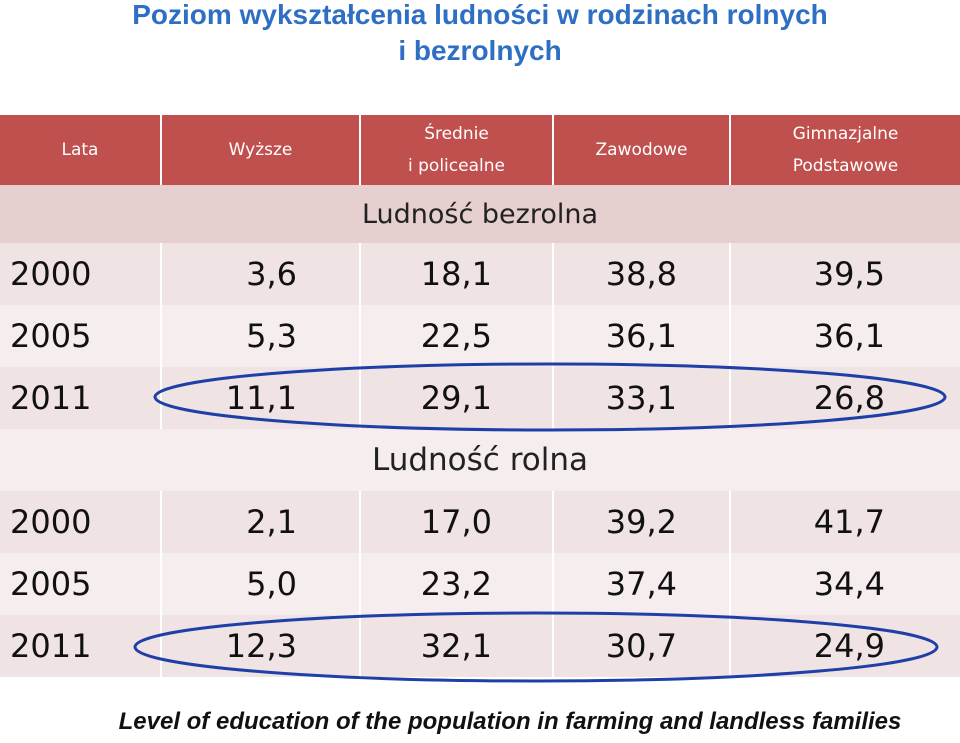 This screenshot has width=960, height=743. I want to click on header-higher: Wyższe, so click(261, 150).